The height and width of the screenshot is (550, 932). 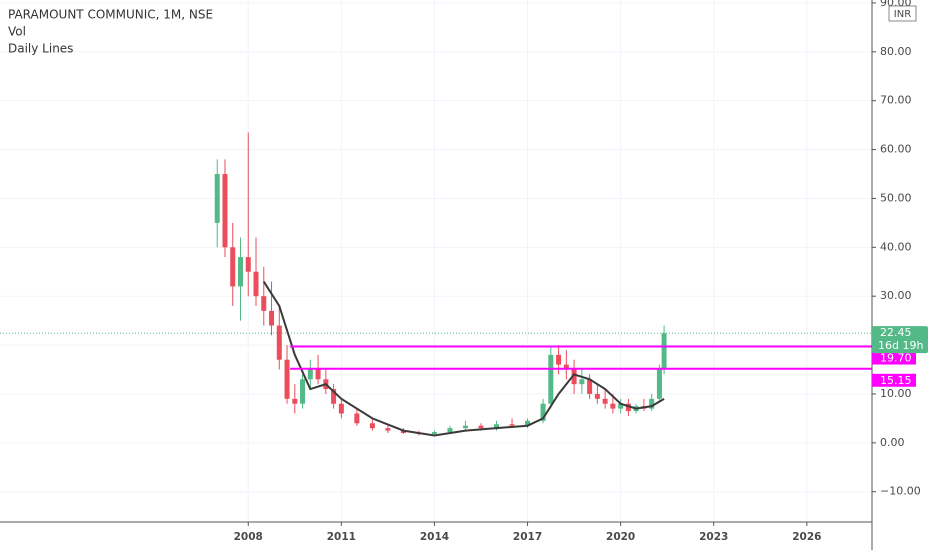 I want to click on currency-box, so click(x=902, y=13).